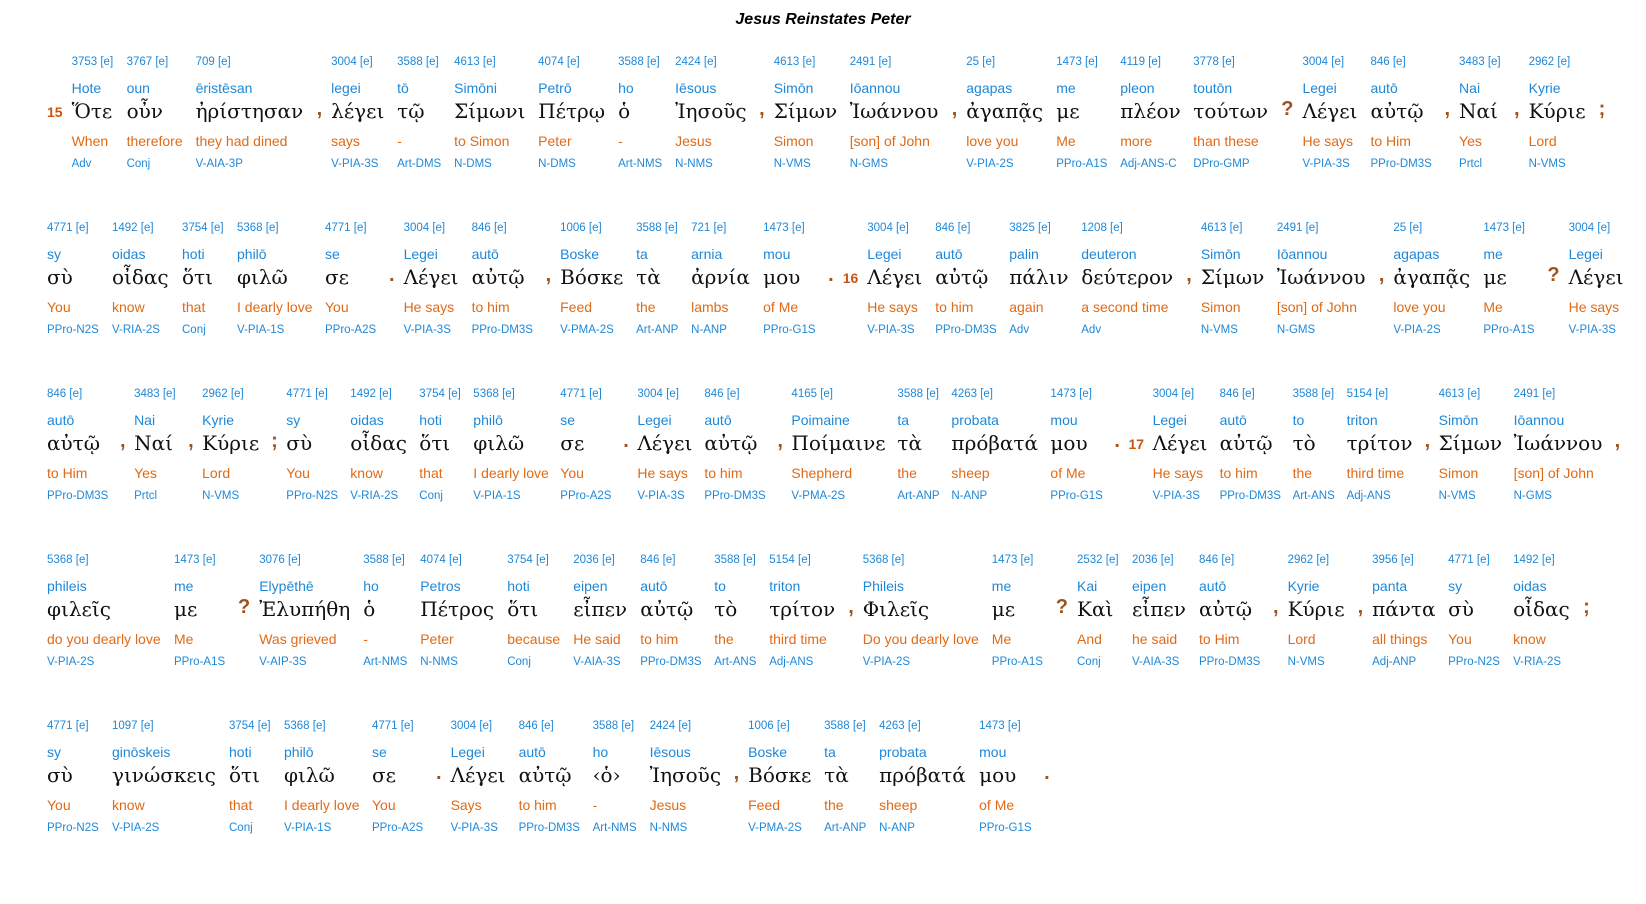 Image resolution: width=1646 pixels, height=904 pixels. I want to click on parsing-code-link: Prtcl, so click(1471, 164).